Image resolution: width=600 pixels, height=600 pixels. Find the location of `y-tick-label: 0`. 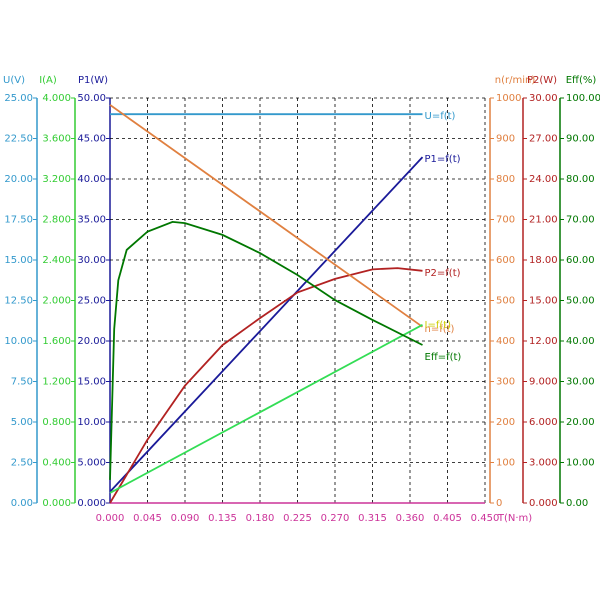

y-tick-label: 0 is located at coordinates (499, 503).